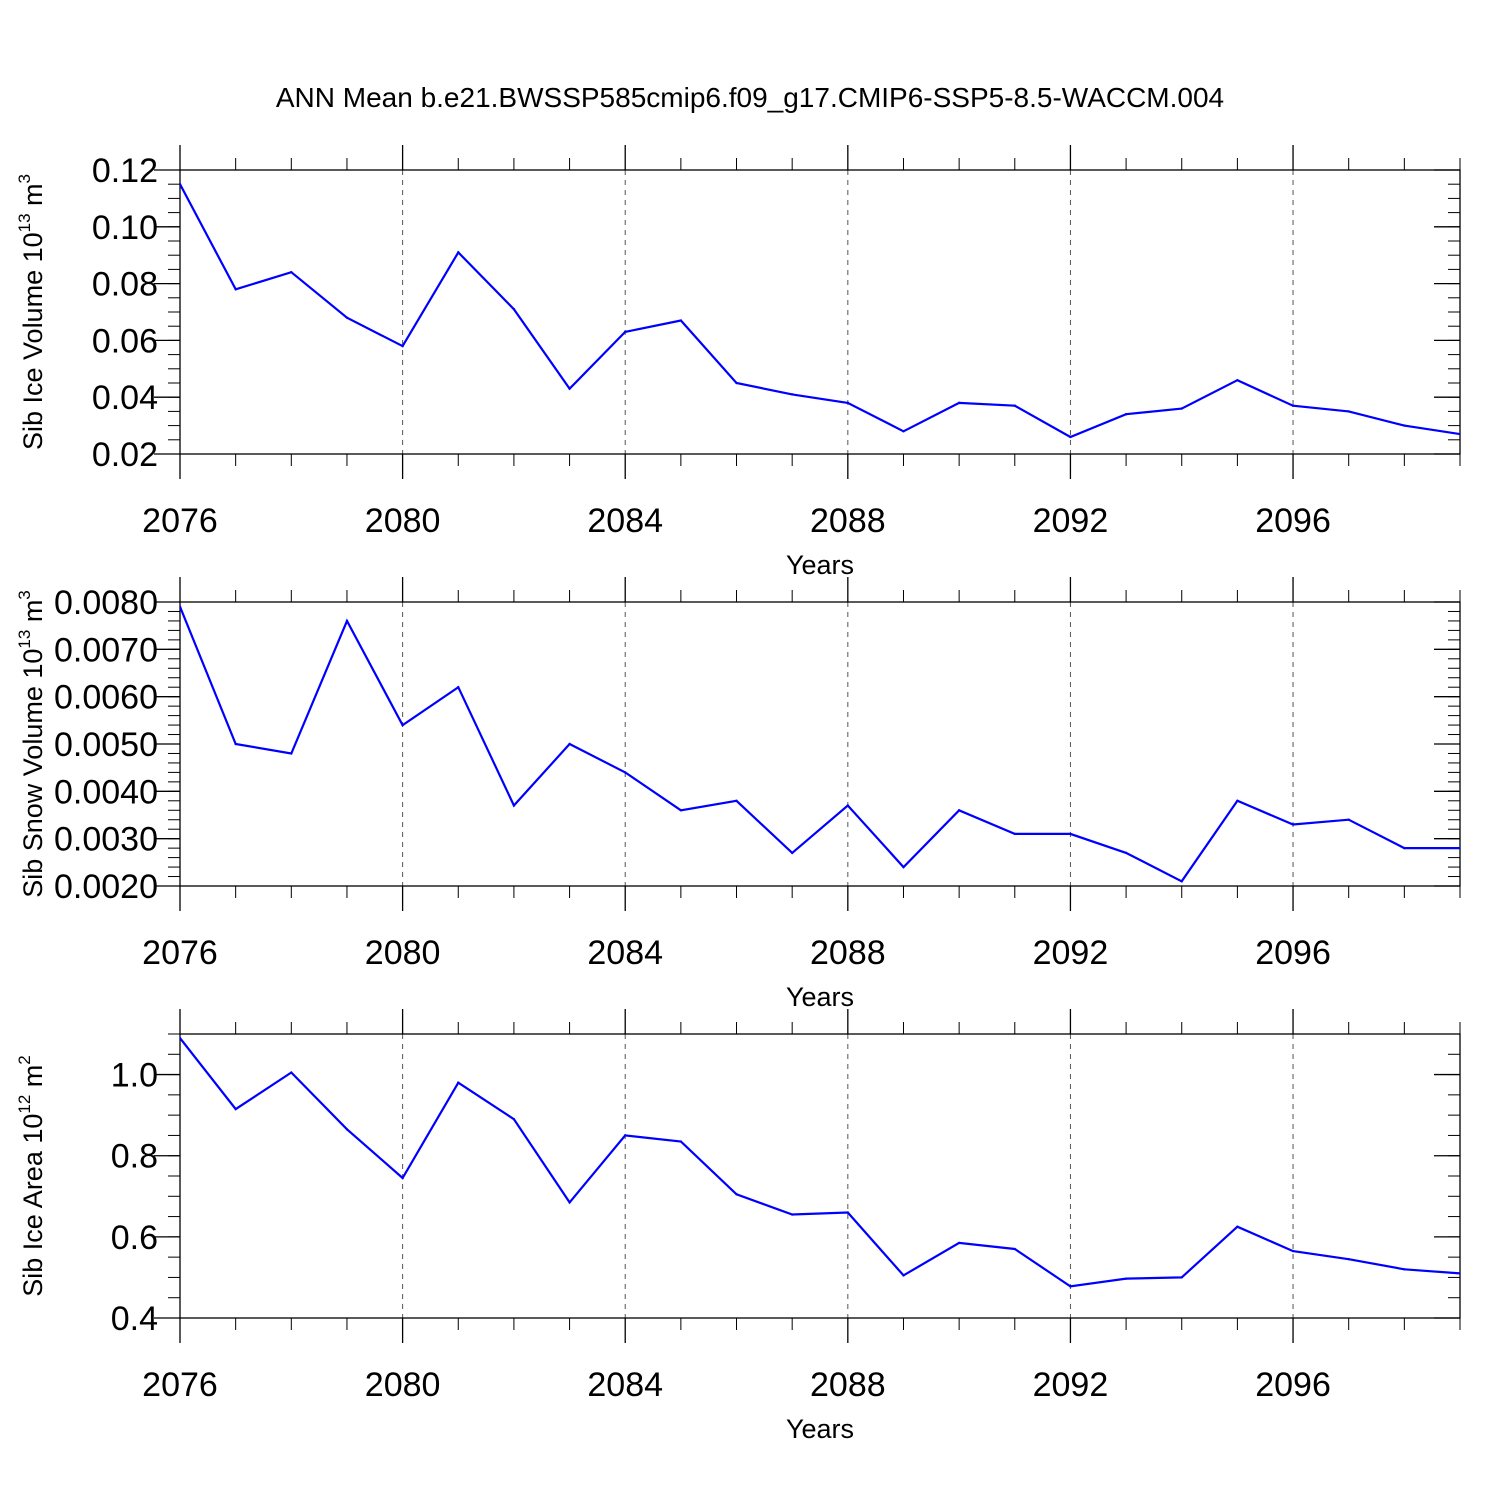 The height and width of the screenshot is (1500, 1500). What do you see at coordinates (106, 603) in the screenshot?
I see `y-tick-label: 0.0080` at bounding box center [106, 603].